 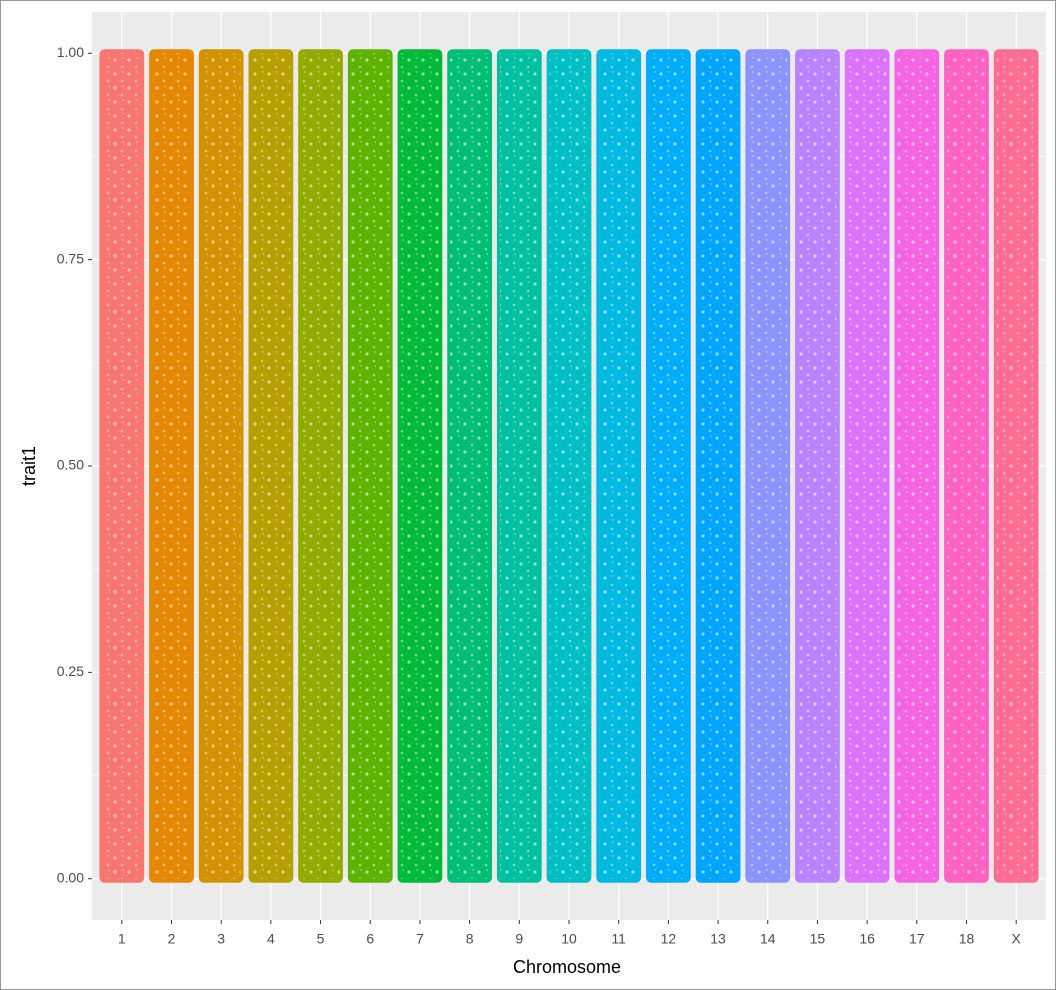 What do you see at coordinates (768, 939) in the screenshot?
I see `x-tick-label: 14` at bounding box center [768, 939].